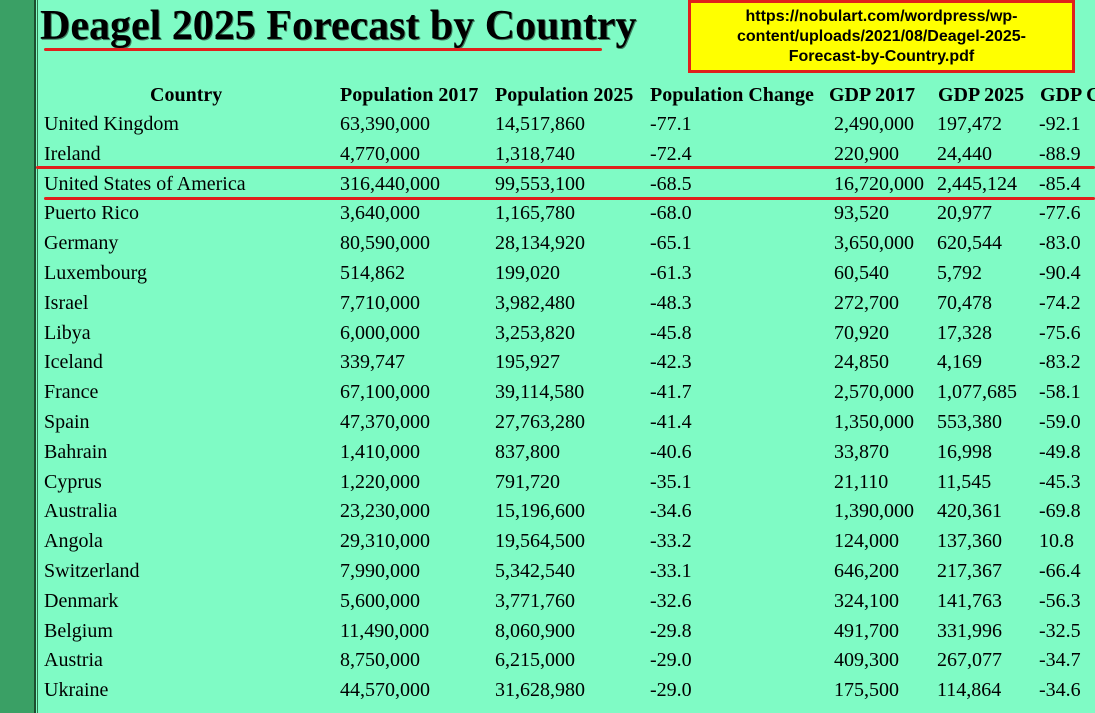  Describe the element at coordinates (874, 124) in the screenshot. I see `cell-gdp-2017: 2,490,000` at that location.